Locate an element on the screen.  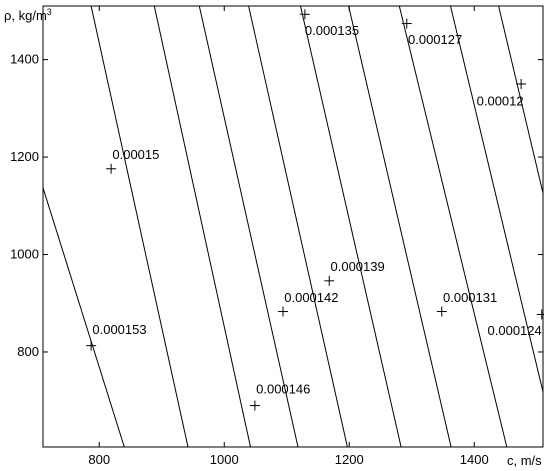
y-axis-label: ρ, kg/m3 is located at coordinates (28, 15).